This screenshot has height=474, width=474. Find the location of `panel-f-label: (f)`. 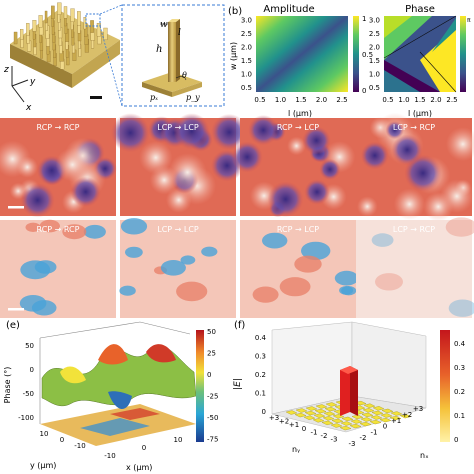

panel-f-label: (f) is located at coordinates (239, 325).